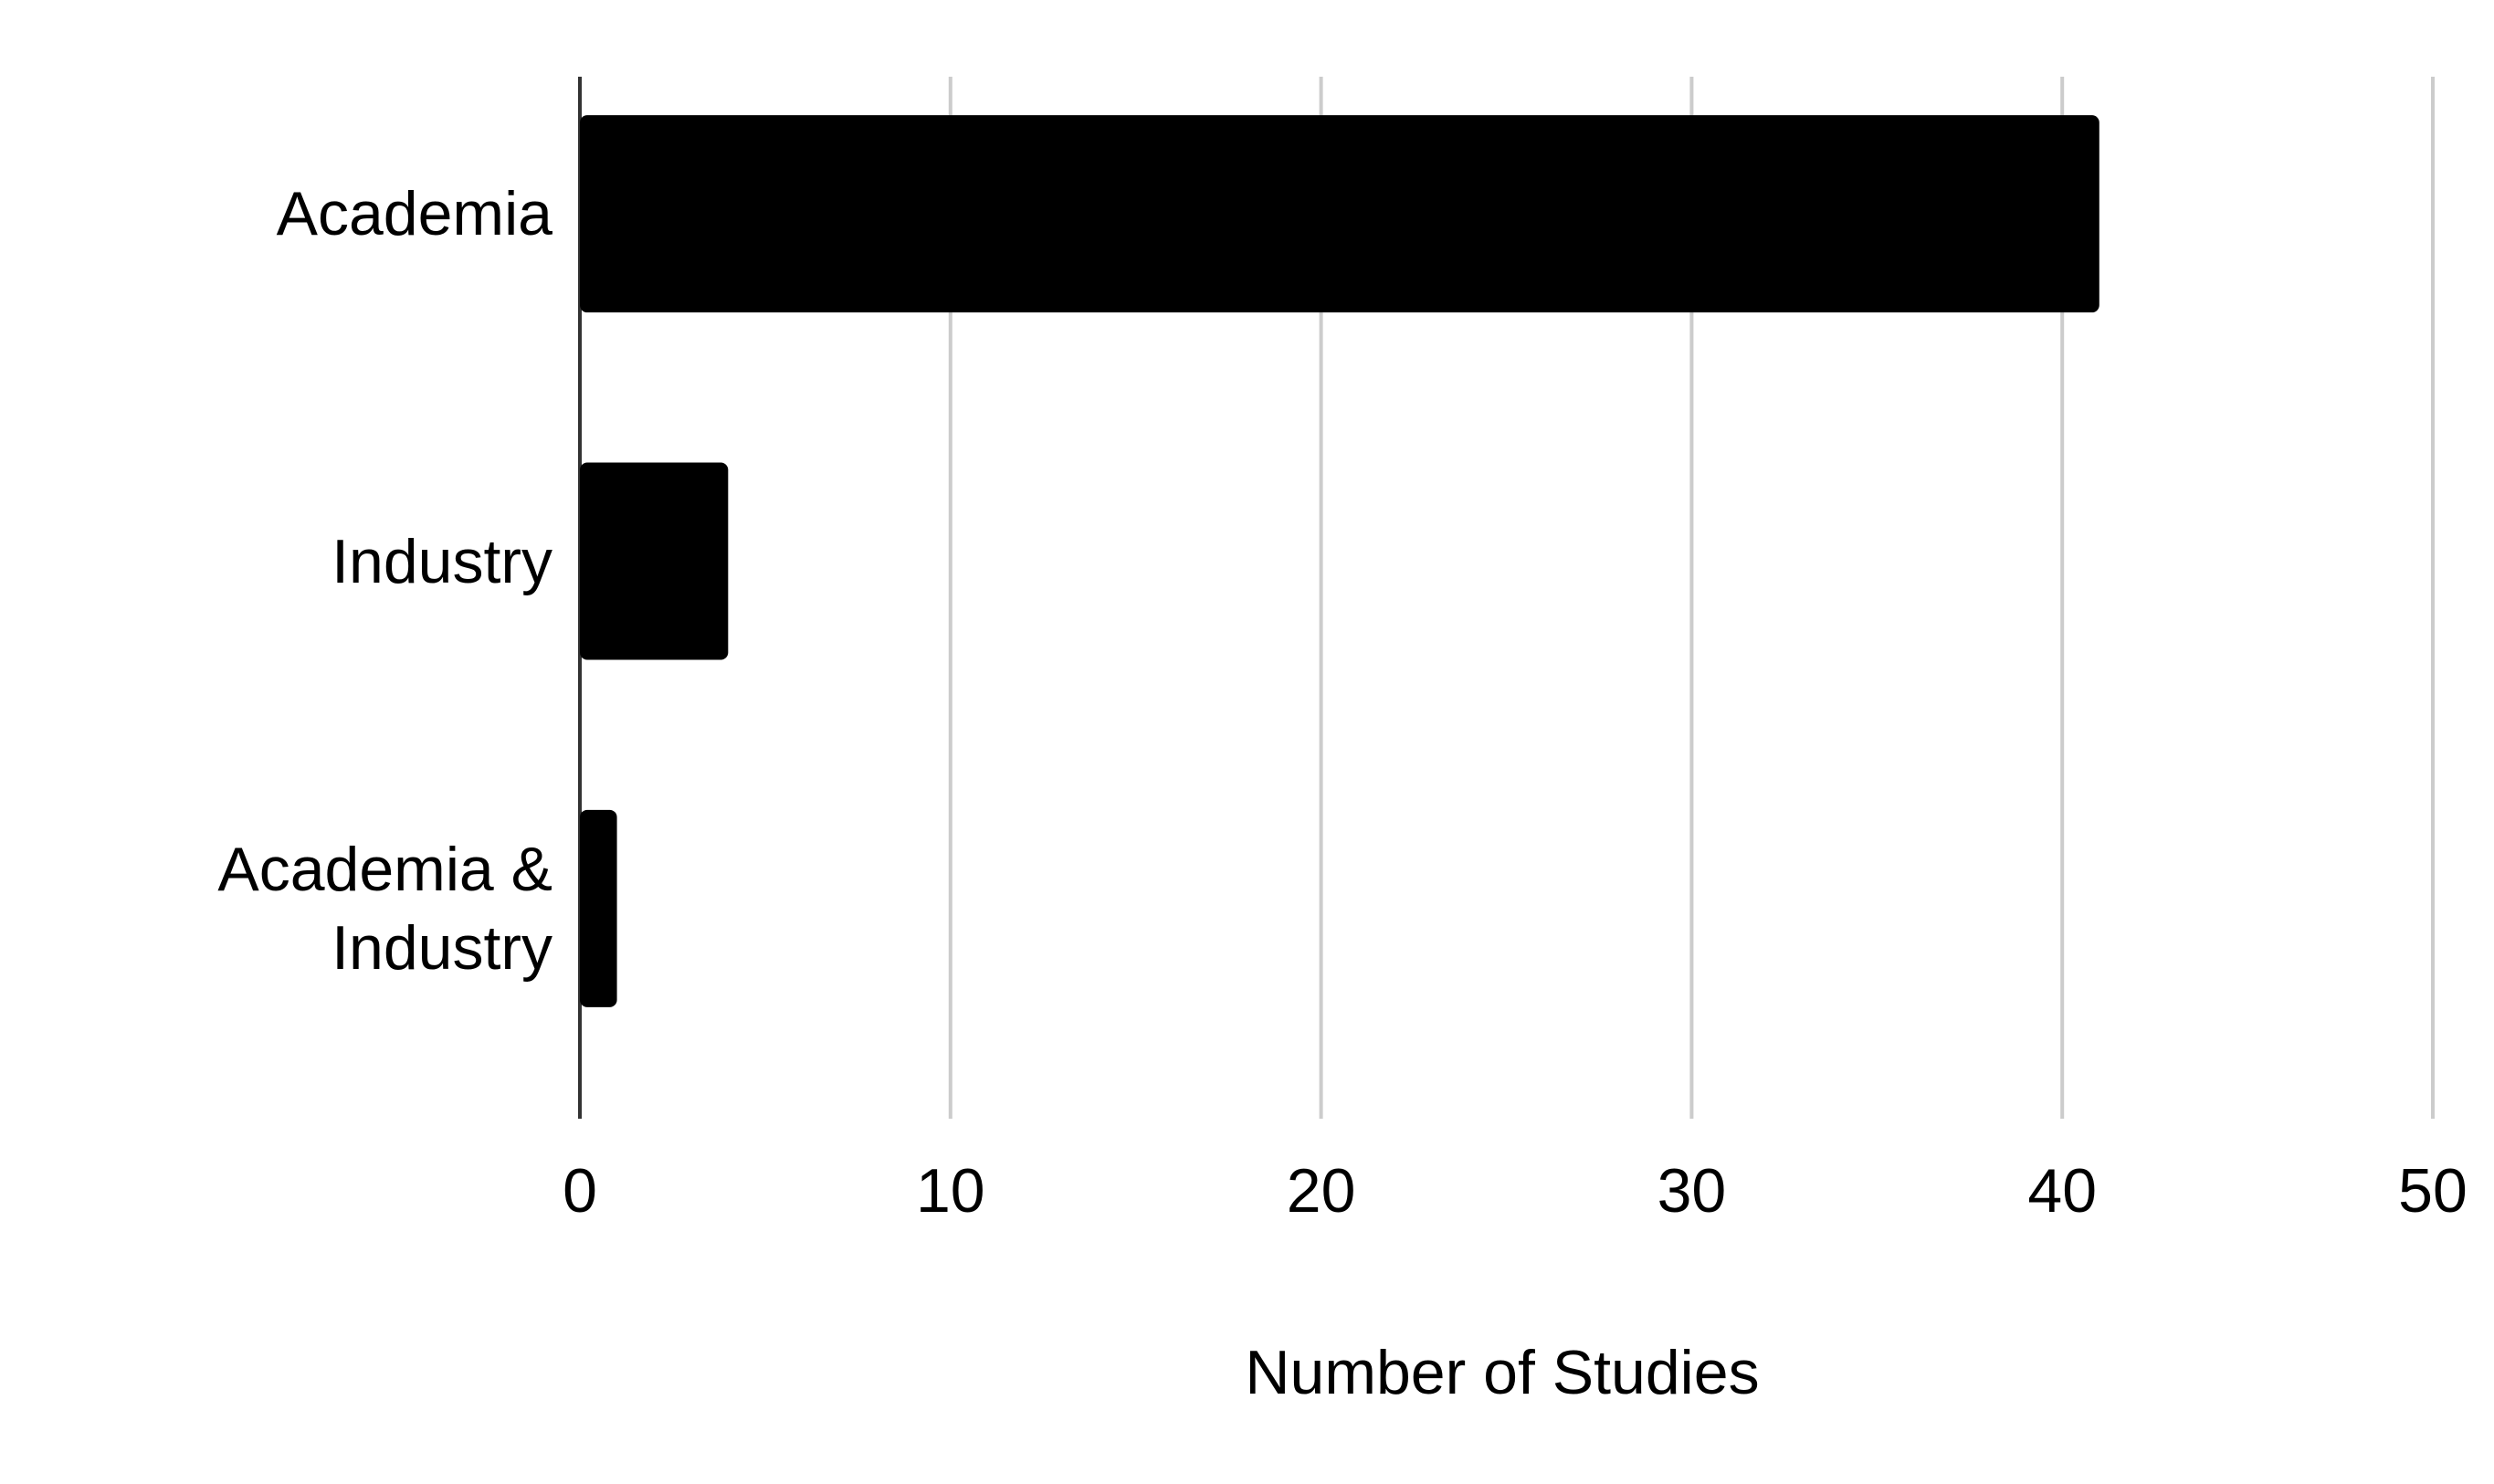 The width and height of the screenshot is (2494, 1484). What do you see at coordinates (1321, 1191) in the screenshot?
I see `x-tick-label: 20` at bounding box center [1321, 1191].